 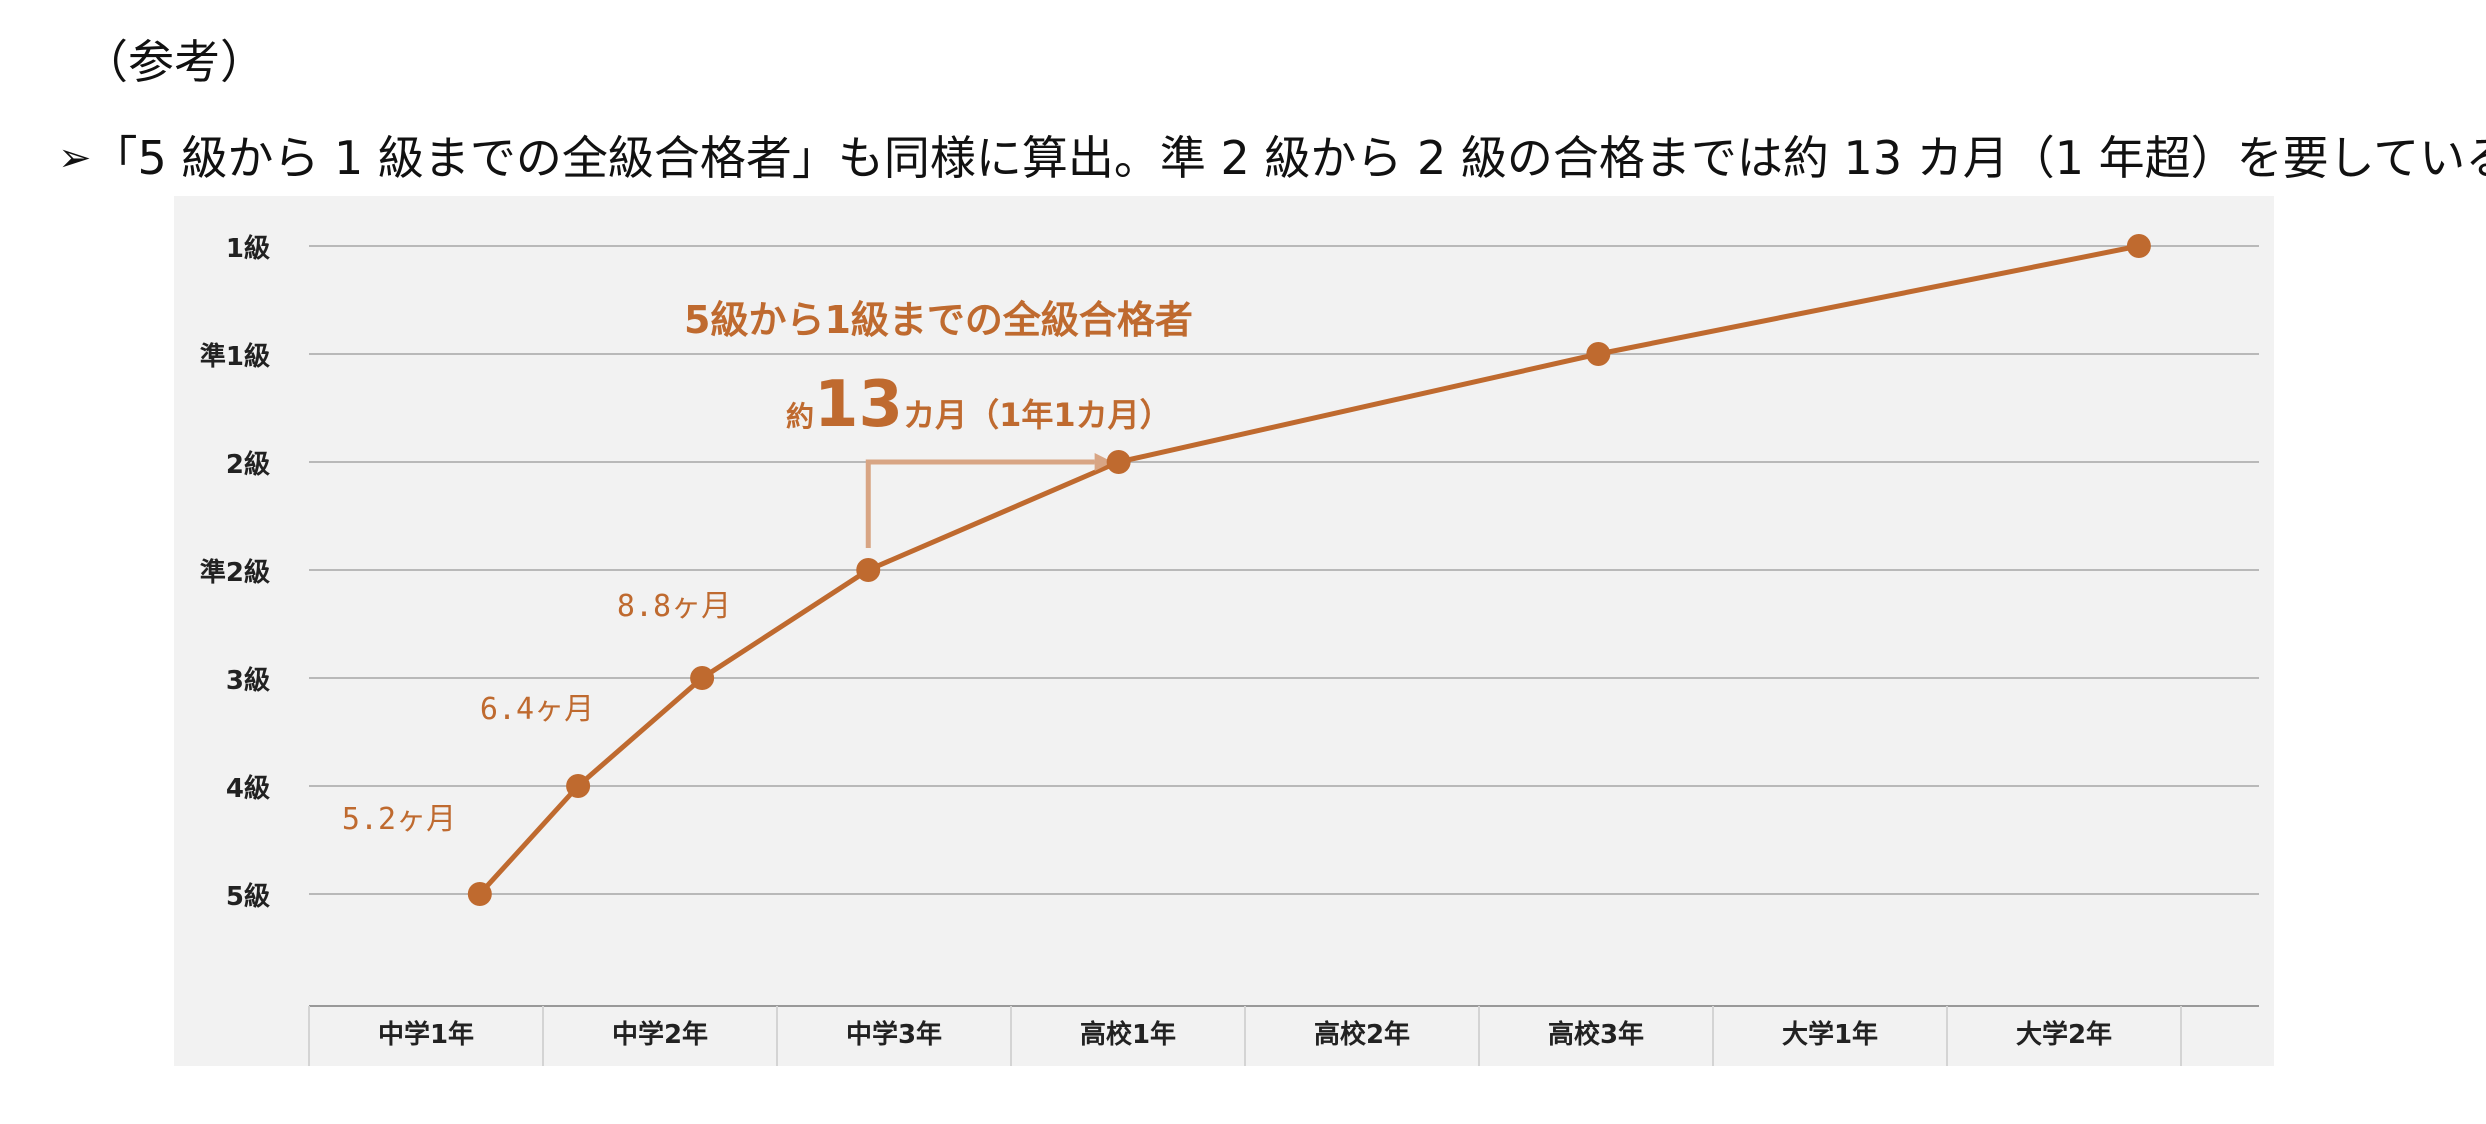 I want to click on highlighted-interval-suffix: カ月（1年1カ月）, so click(x=1037, y=415).